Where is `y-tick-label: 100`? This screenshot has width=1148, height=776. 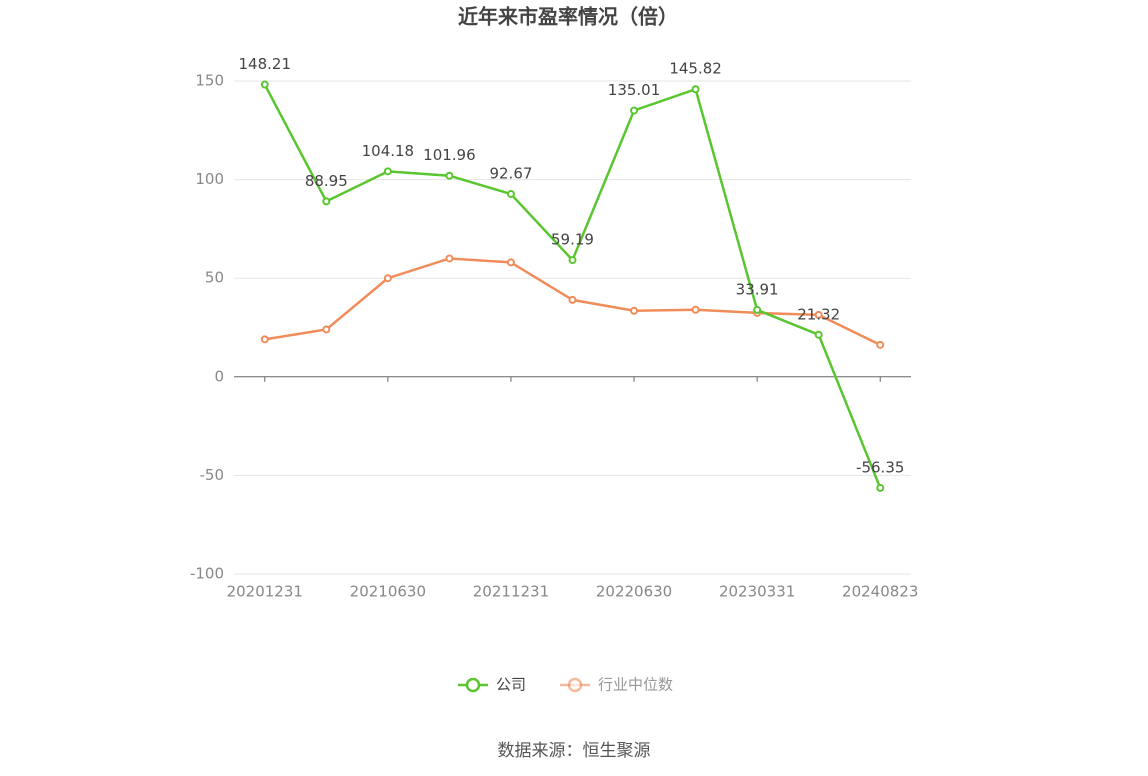 y-tick-label: 100 is located at coordinates (209, 179).